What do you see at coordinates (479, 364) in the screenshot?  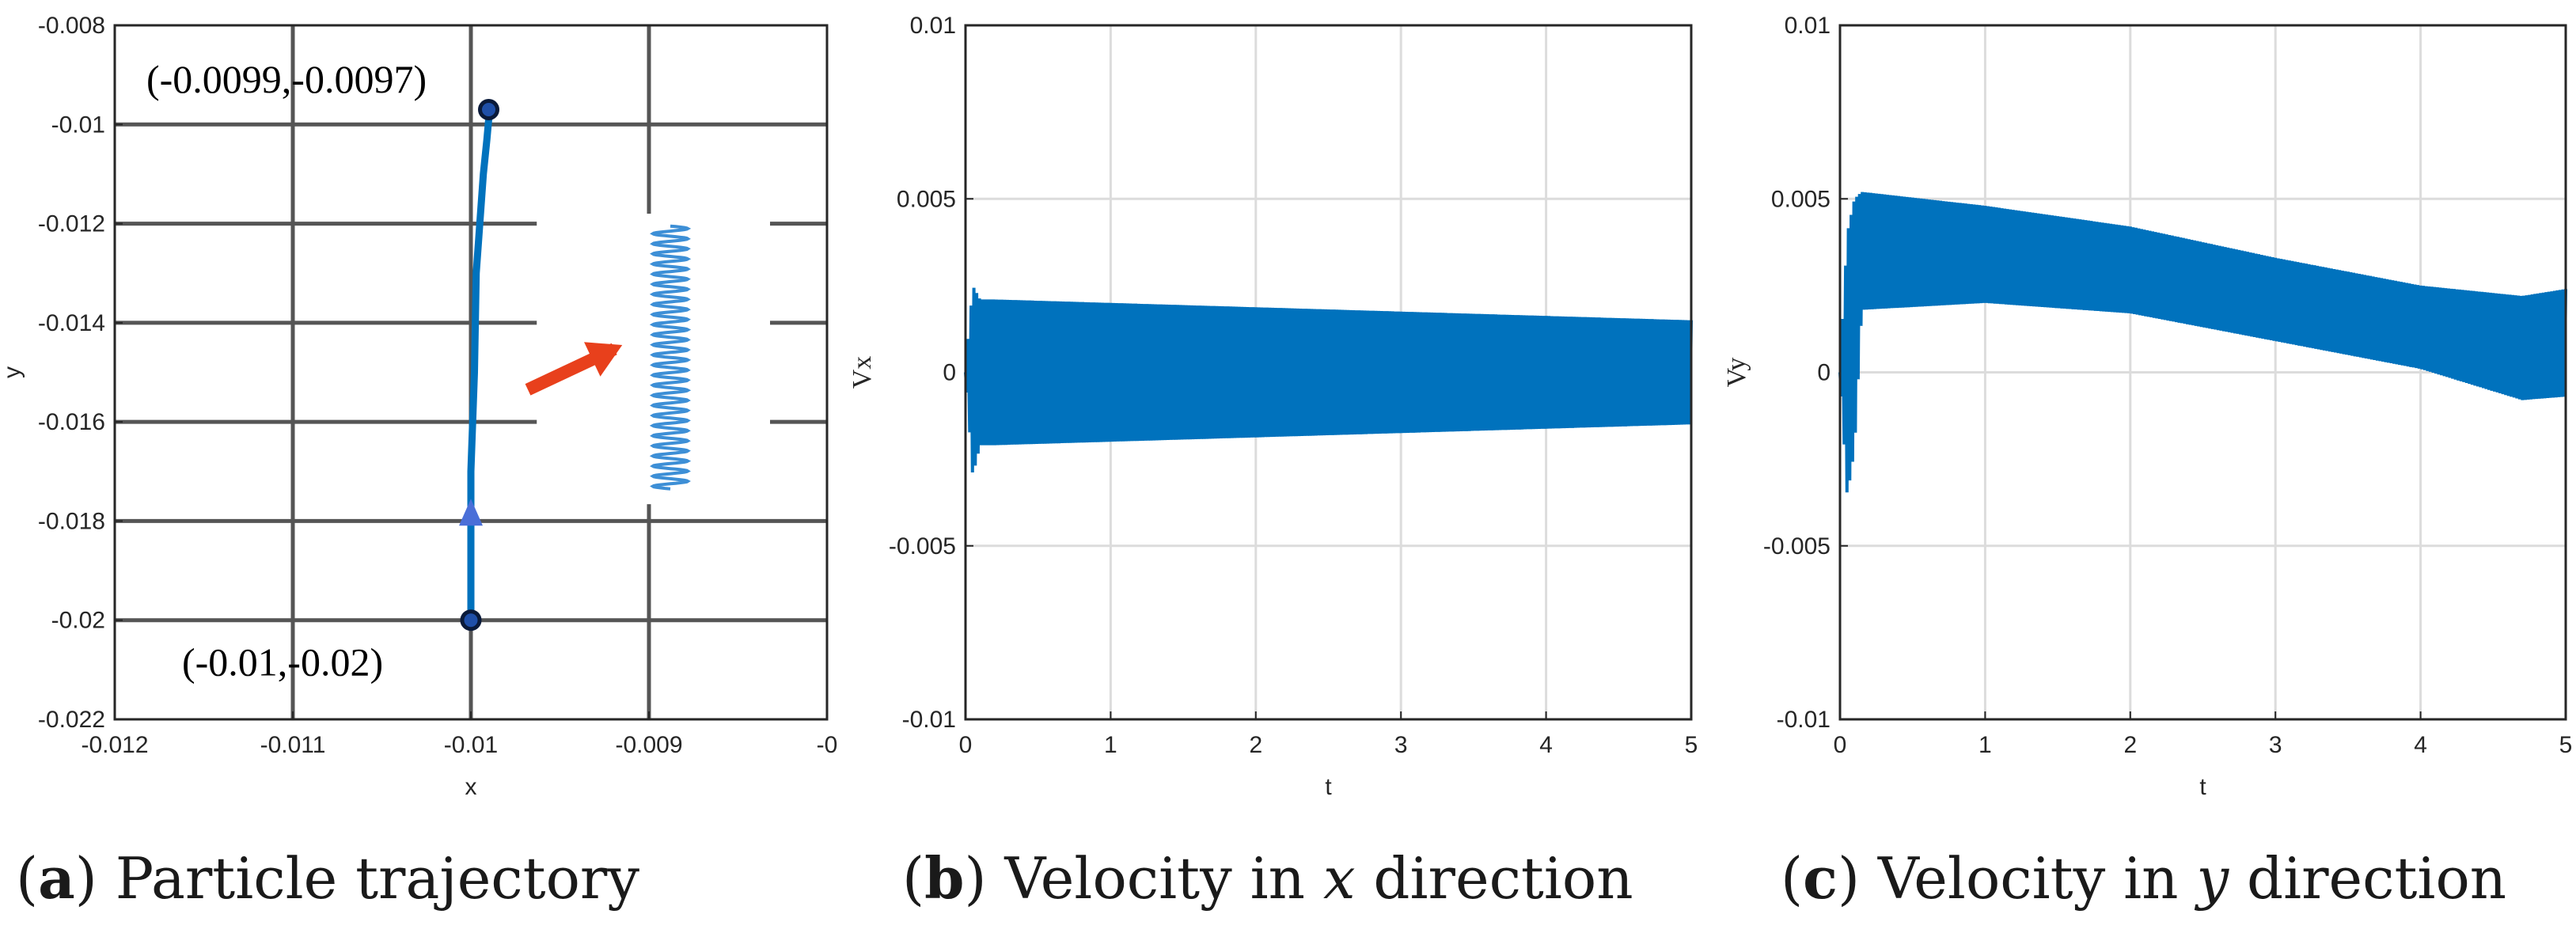 I see `trajectory-line` at bounding box center [479, 364].